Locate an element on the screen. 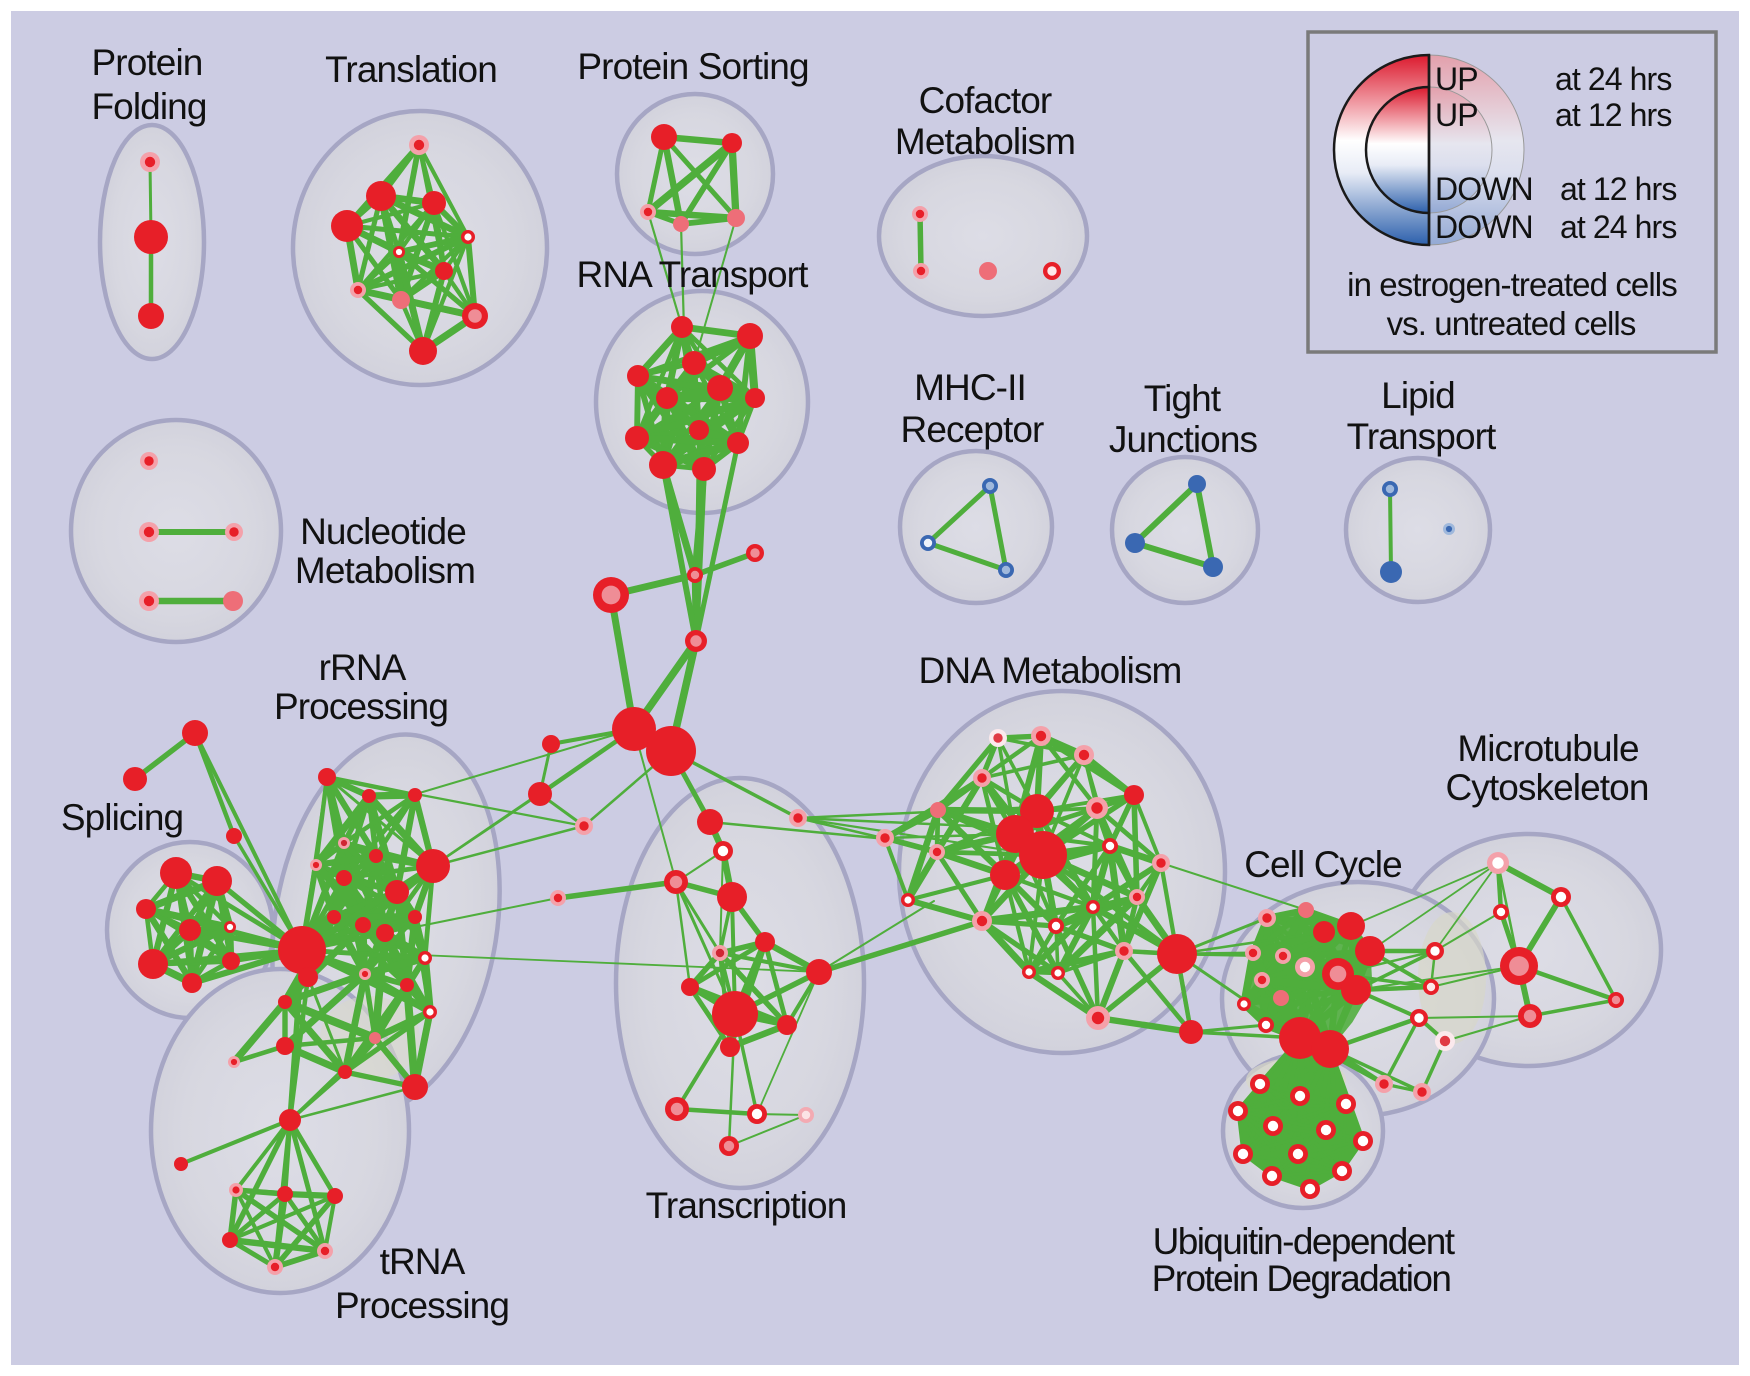 Image resolution: width=1750 pixels, height=1376 pixels. svg-text: Translation is located at coordinates (411, 69).